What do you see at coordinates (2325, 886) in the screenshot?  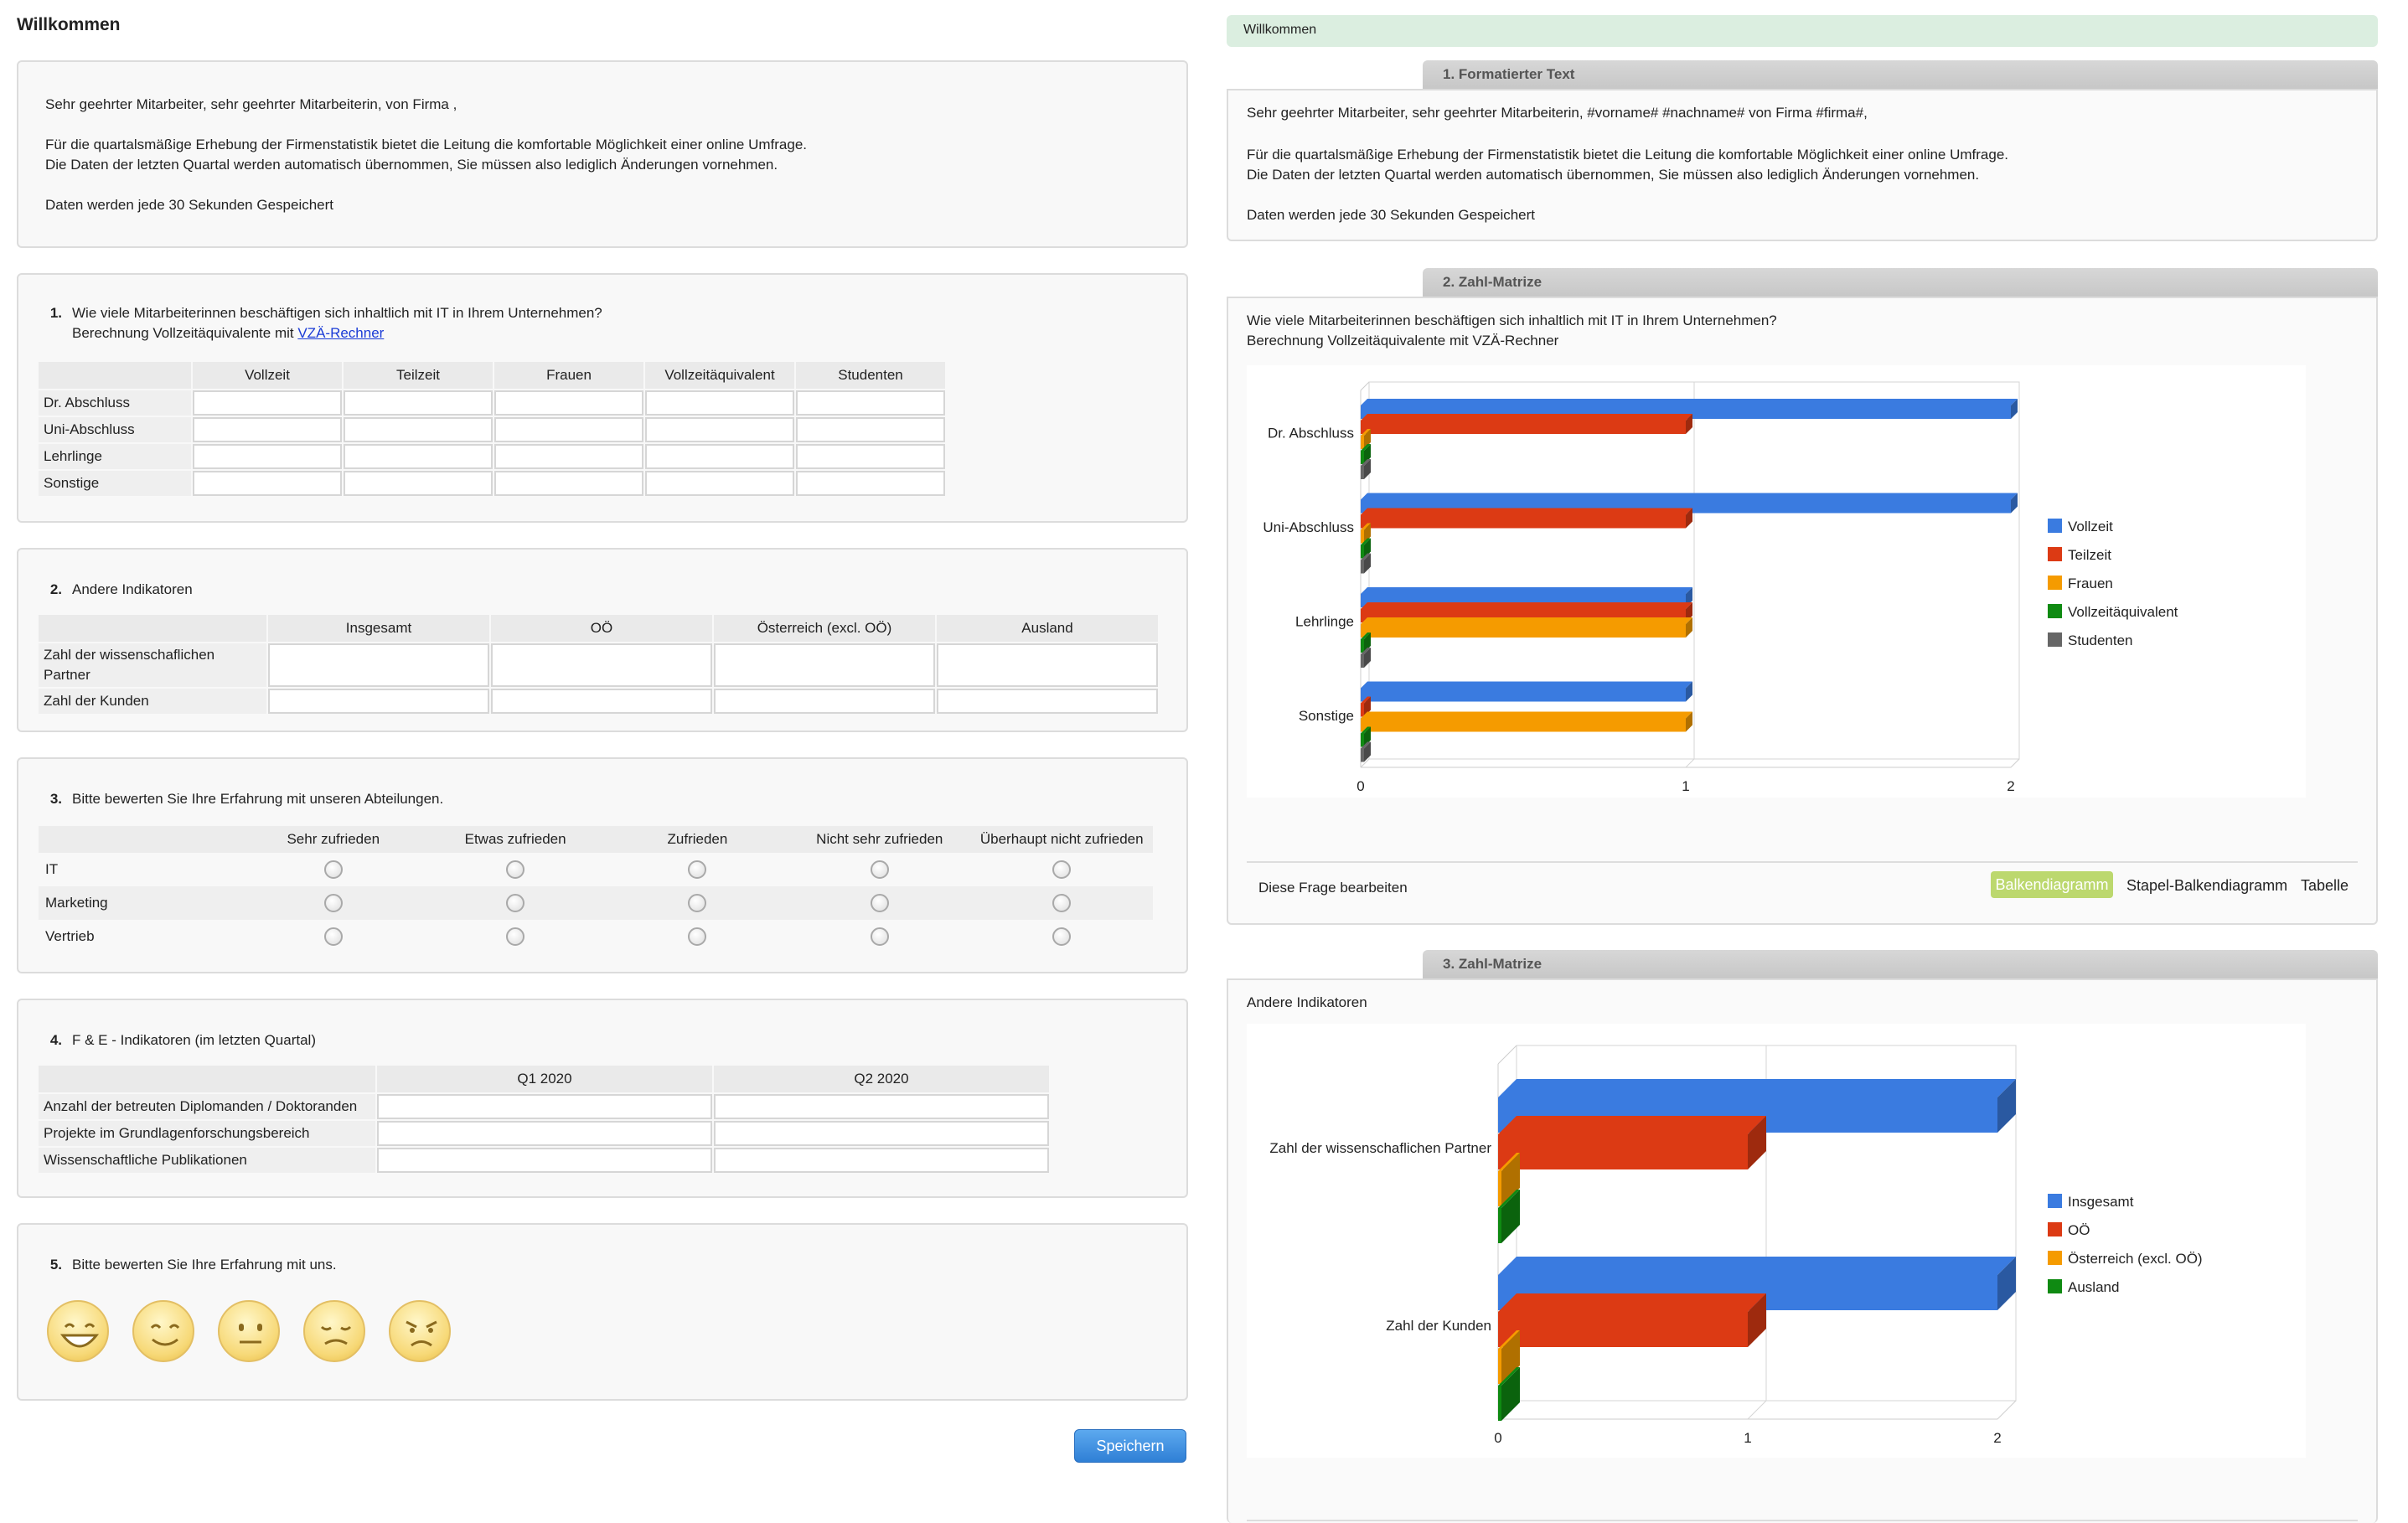 I see `view-table-button: Tabelle` at bounding box center [2325, 886].